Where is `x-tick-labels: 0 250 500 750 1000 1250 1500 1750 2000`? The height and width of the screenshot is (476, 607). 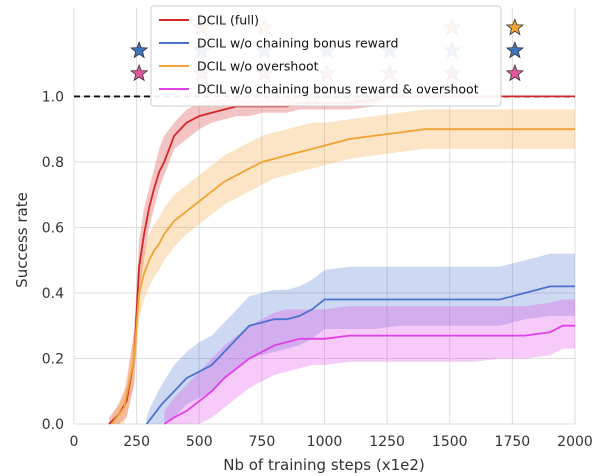 x-tick-labels: 0 250 500 750 1000 1250 1500 1750 2000 is located at coordinates (331, 442).